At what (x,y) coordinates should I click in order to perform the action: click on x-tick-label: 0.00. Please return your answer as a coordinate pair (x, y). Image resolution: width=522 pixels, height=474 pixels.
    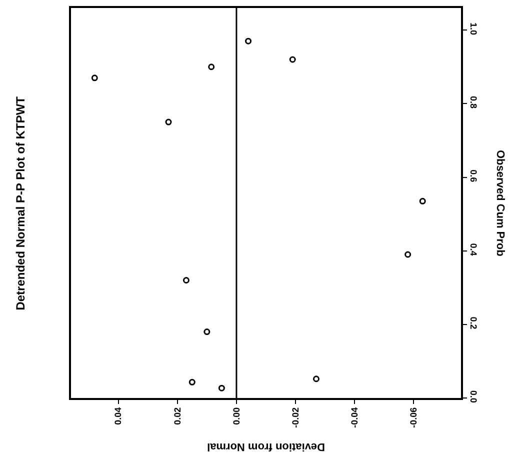
    Looking at the image, I should click on (236, 416).